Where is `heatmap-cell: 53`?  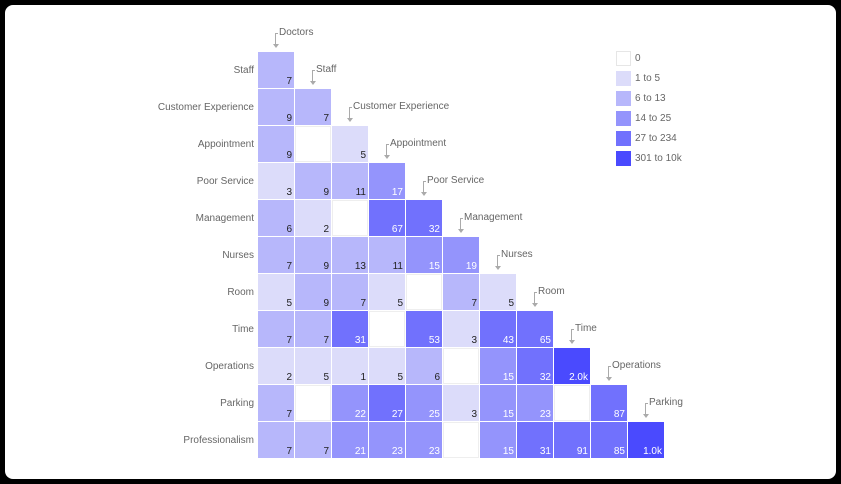
heatmap-cell: 53 is located at coordinates (424, 329).